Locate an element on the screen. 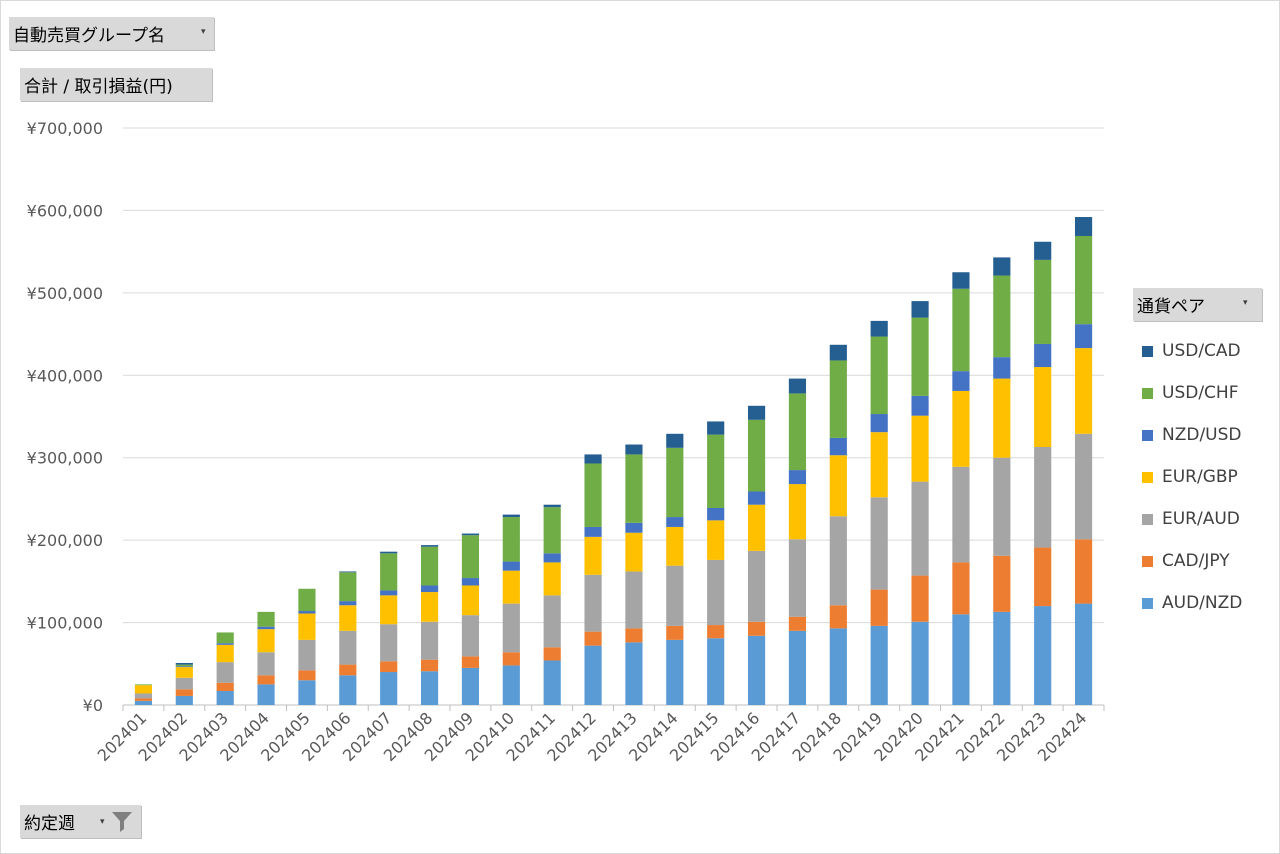 This screenshot has height=854, width=1280. legend-field-filter-button: 通貨ペア ▾ is located at coordinates (1197, 304).